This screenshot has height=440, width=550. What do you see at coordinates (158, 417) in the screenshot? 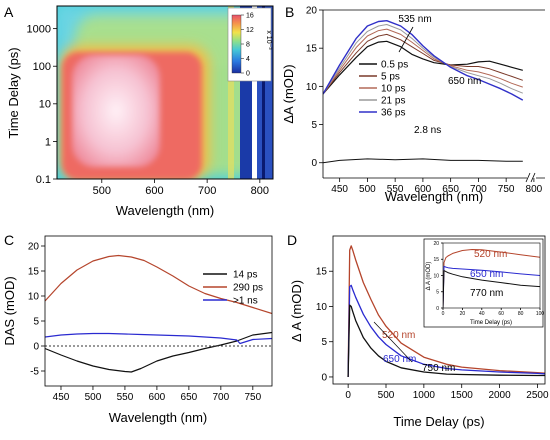
I see `axis-label-x-c: Wavelength (nm)` at bounding box center [158, 417].